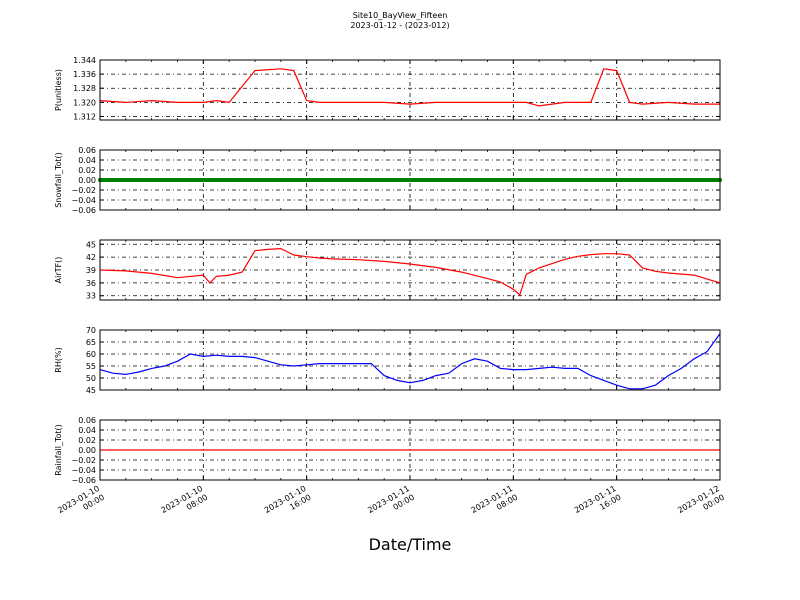  What do you see at coordinates (58, 180) in the screenshot?
I see `y-axis-label: Snowfall_Tot()` at bounding box center [58, 180].